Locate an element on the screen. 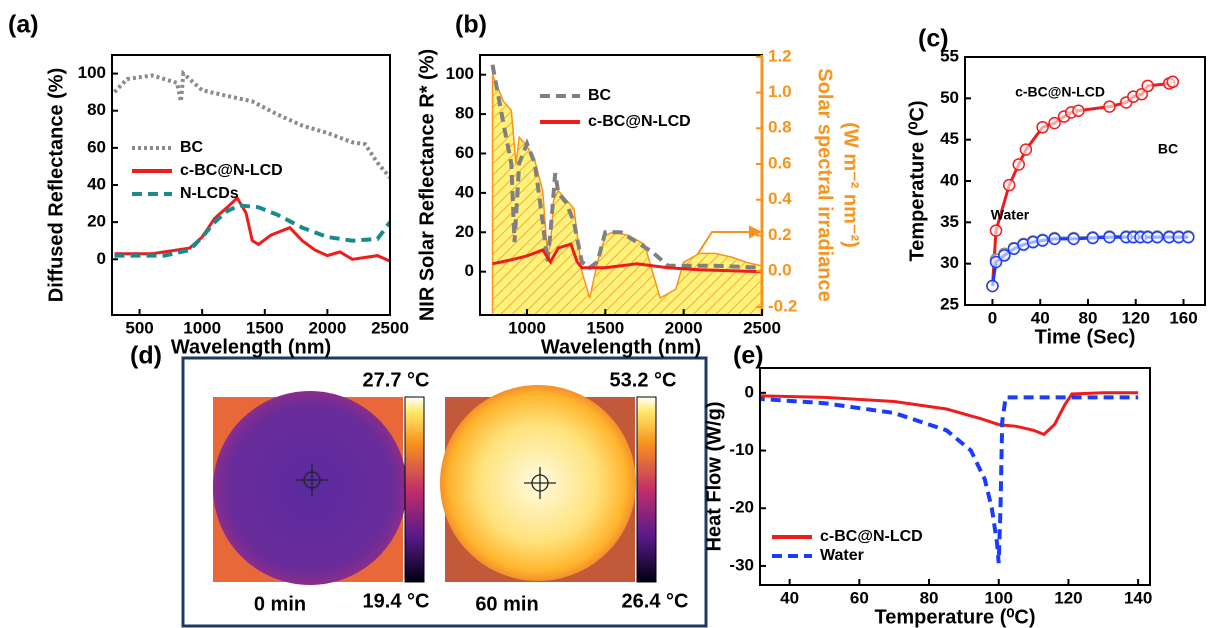 The height and width of the screenshot is (628, 1216). y-tick-label: 45 is located at coordinates (949, 138).